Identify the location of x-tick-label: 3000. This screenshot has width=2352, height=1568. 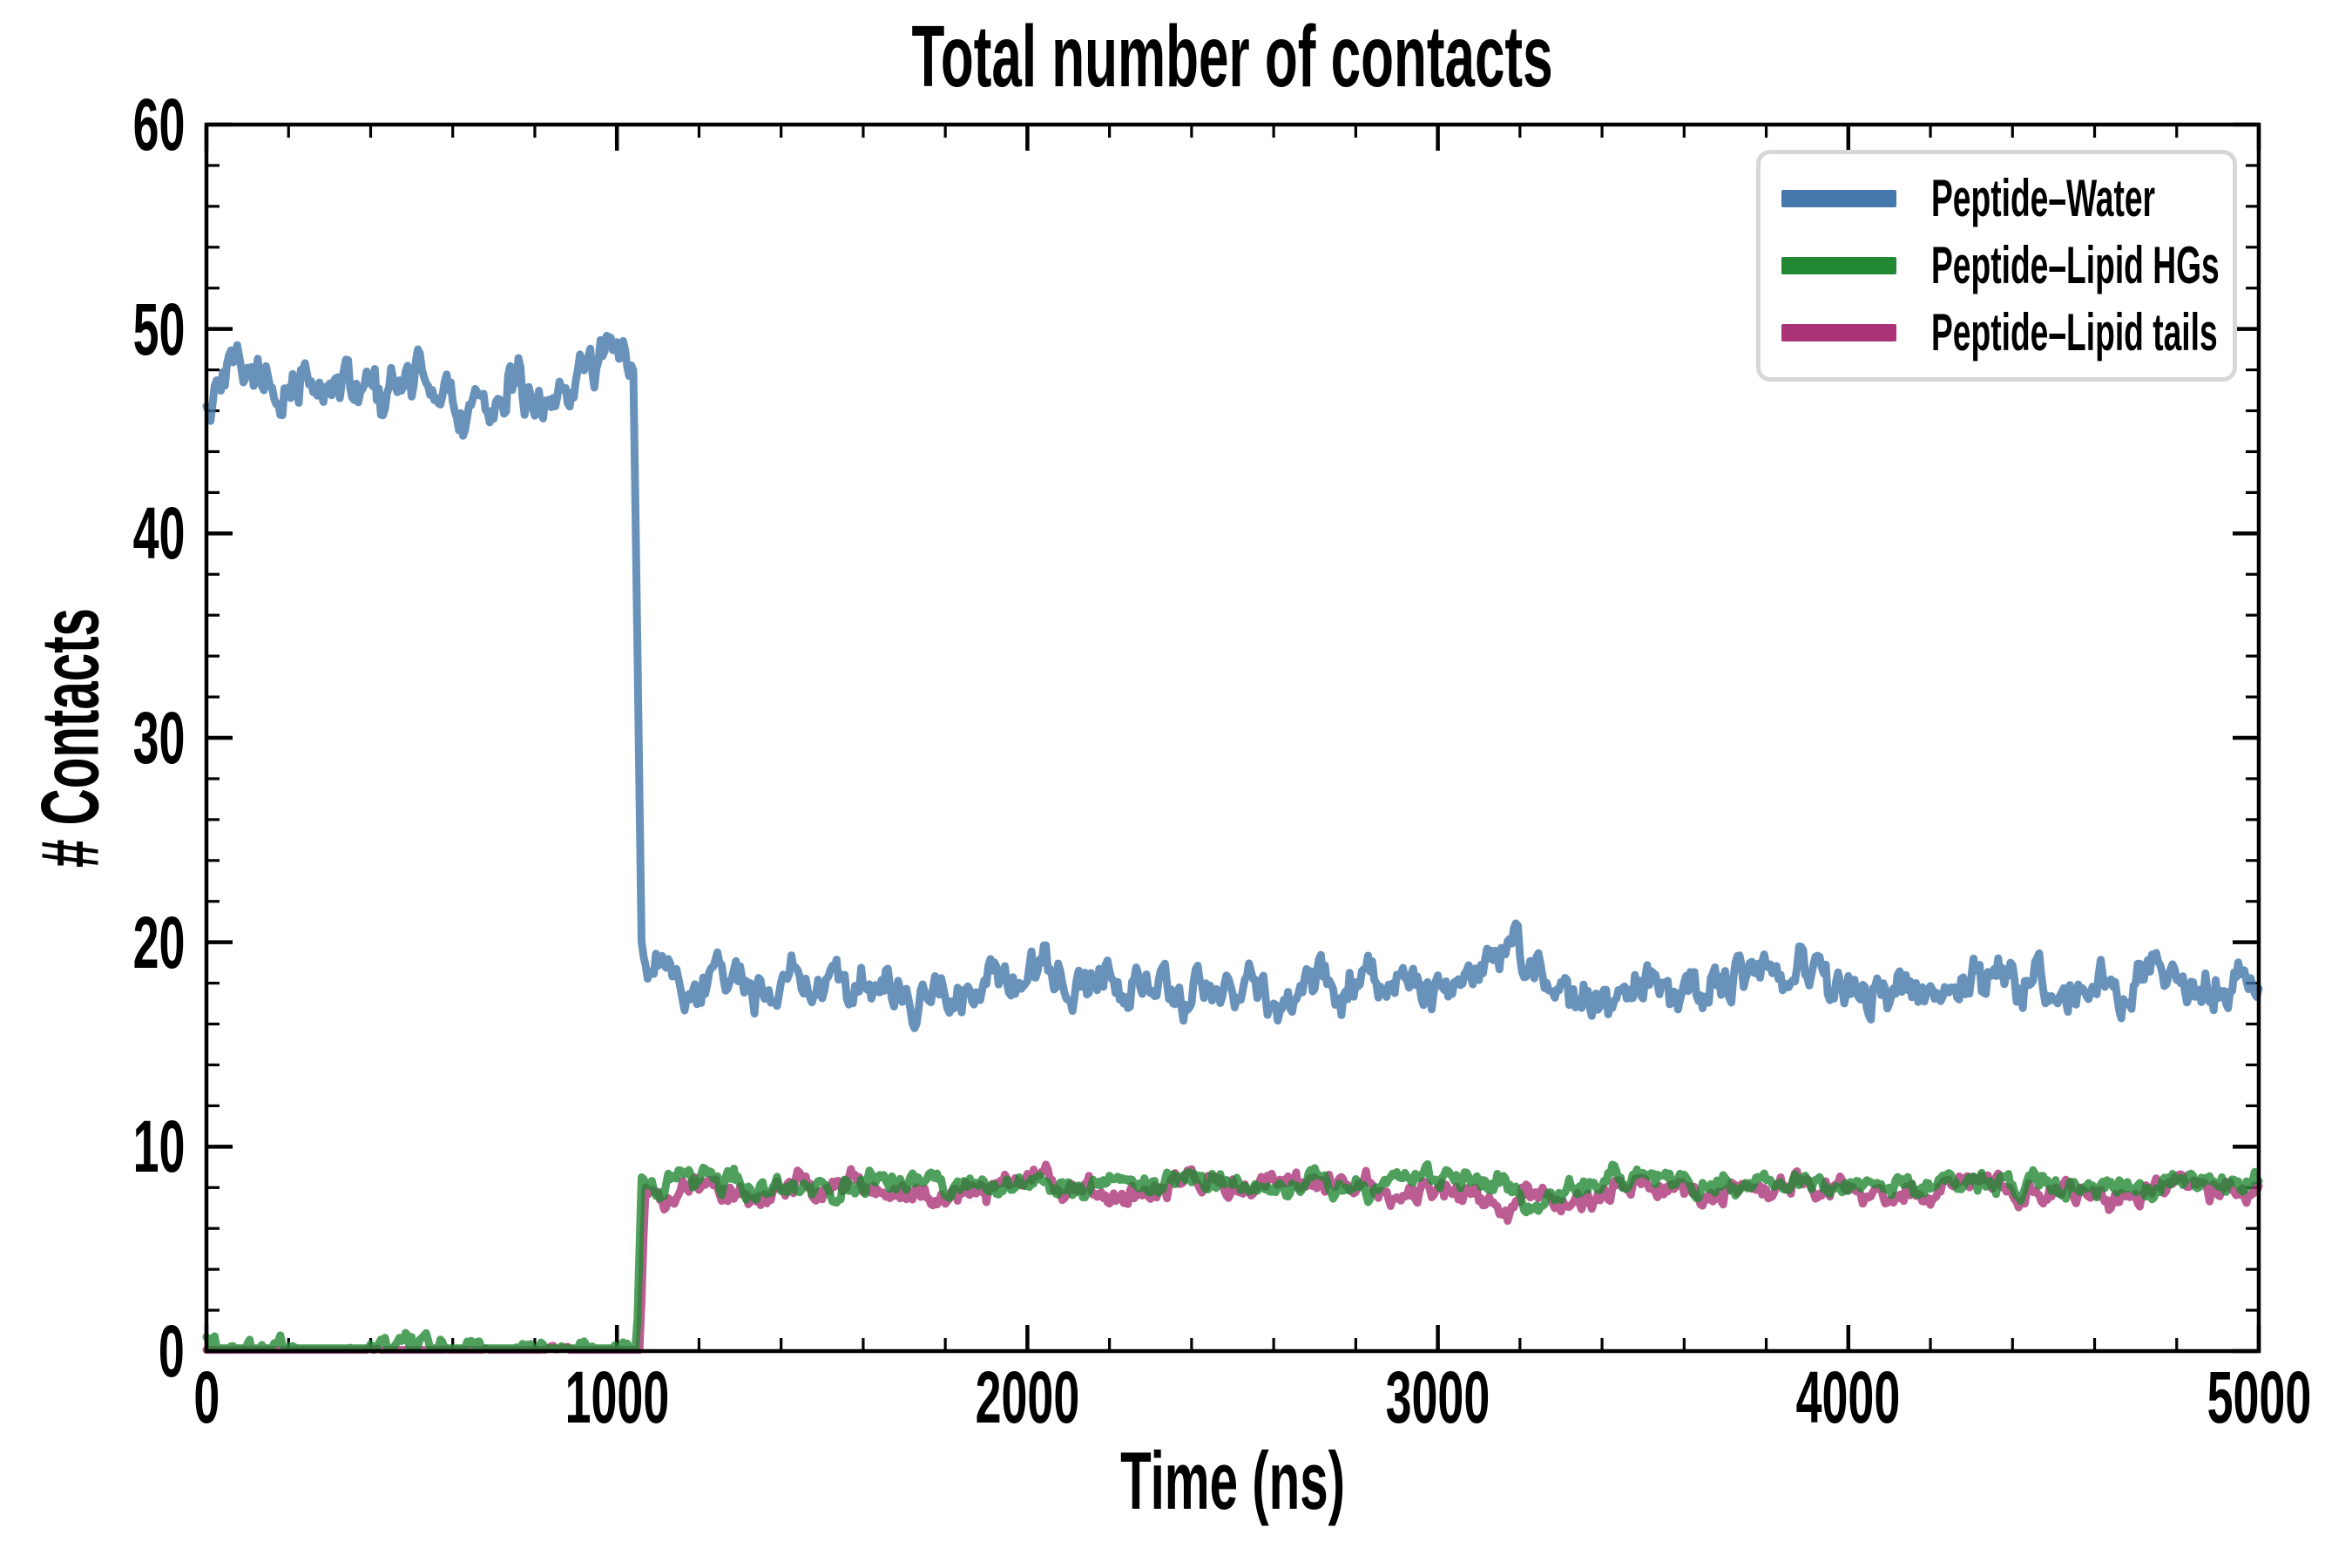
(1438, 1397).